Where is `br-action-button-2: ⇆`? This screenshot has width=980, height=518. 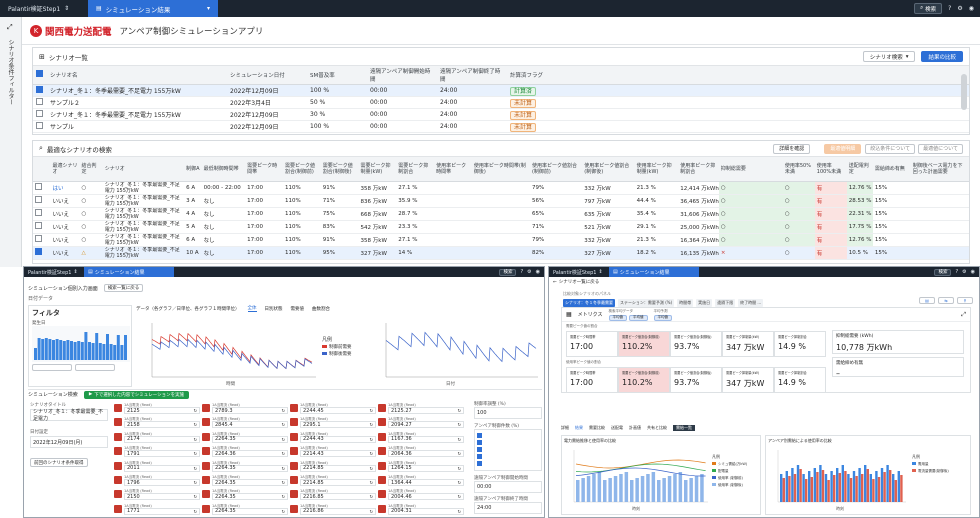 br-action-button-2: ⇆ is located at coordinates (946, 300).